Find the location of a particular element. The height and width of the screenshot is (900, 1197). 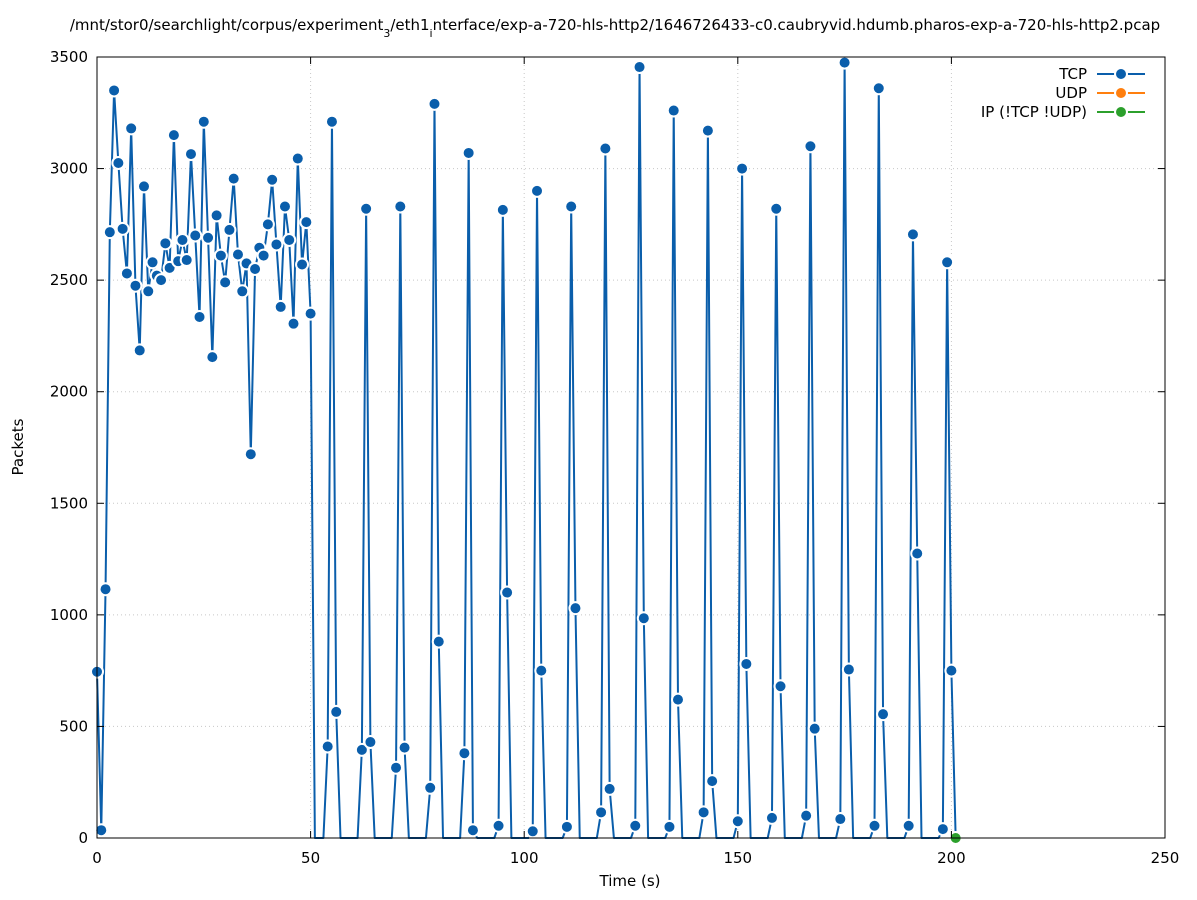

y-tick-label: 2000 is located at coordinates (69, 392).